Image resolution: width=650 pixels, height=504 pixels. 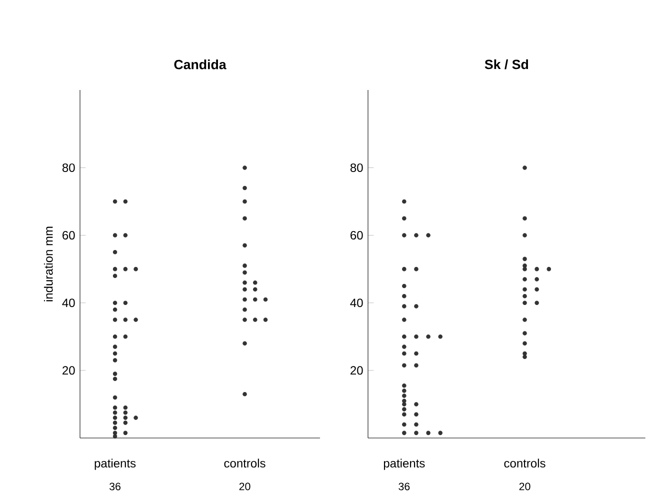 What do you see at coordinates (506, 64) in the screenshot?
I see `chart-title: Sk / Sd` at bounding box center [506, 64].